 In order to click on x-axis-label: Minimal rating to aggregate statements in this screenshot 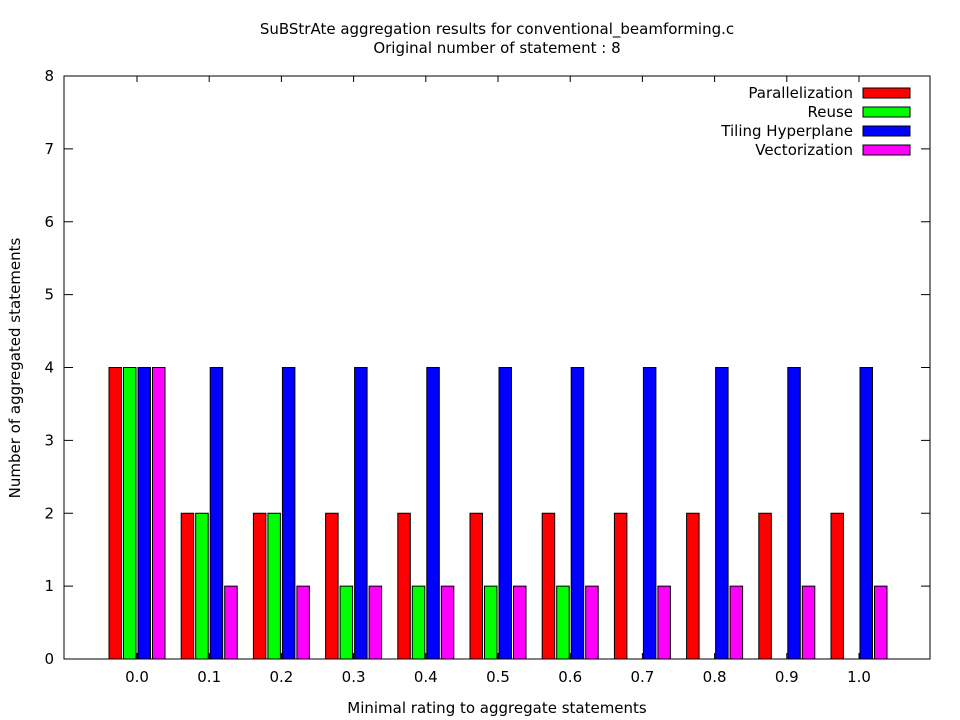, I will do `click(497, 708)`.